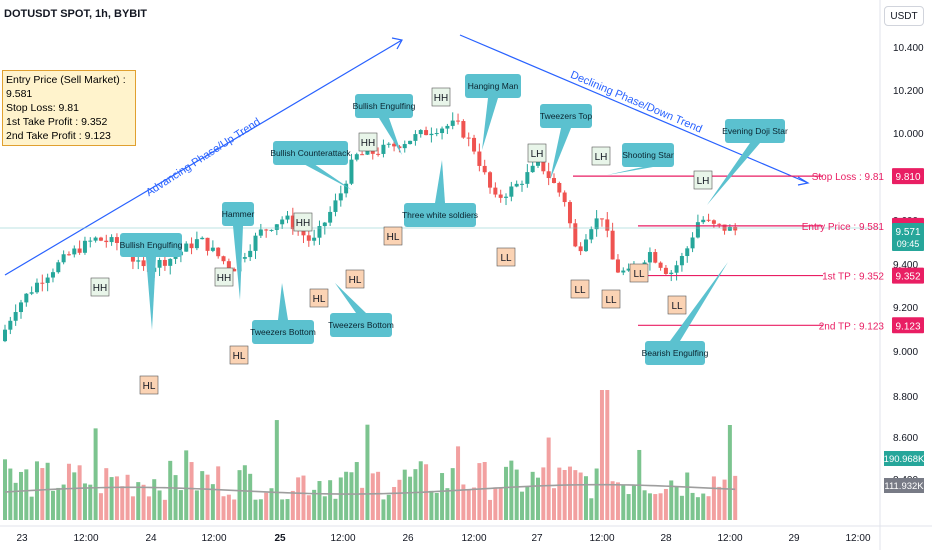  What do you see at coordinates (76, 14) in the screenshot?
I see `chart-title: DOTUSDT SPOT, 1h, BYBIT` at bounding box center [76, 14].